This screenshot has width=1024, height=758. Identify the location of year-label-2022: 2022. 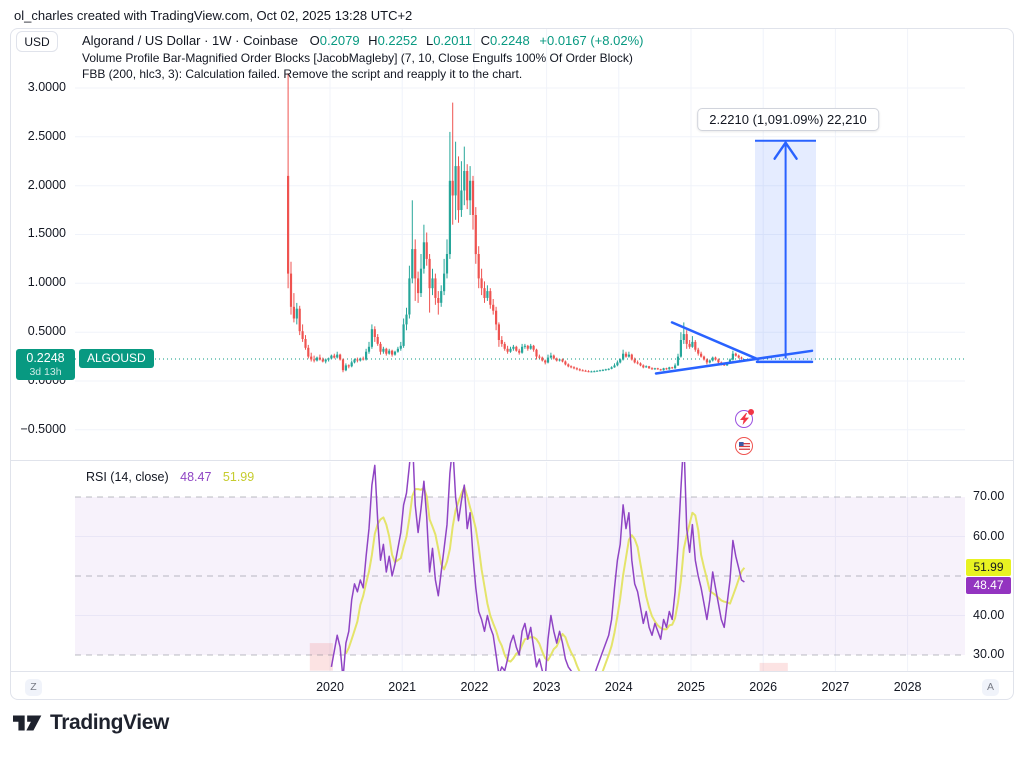
(474, 687).